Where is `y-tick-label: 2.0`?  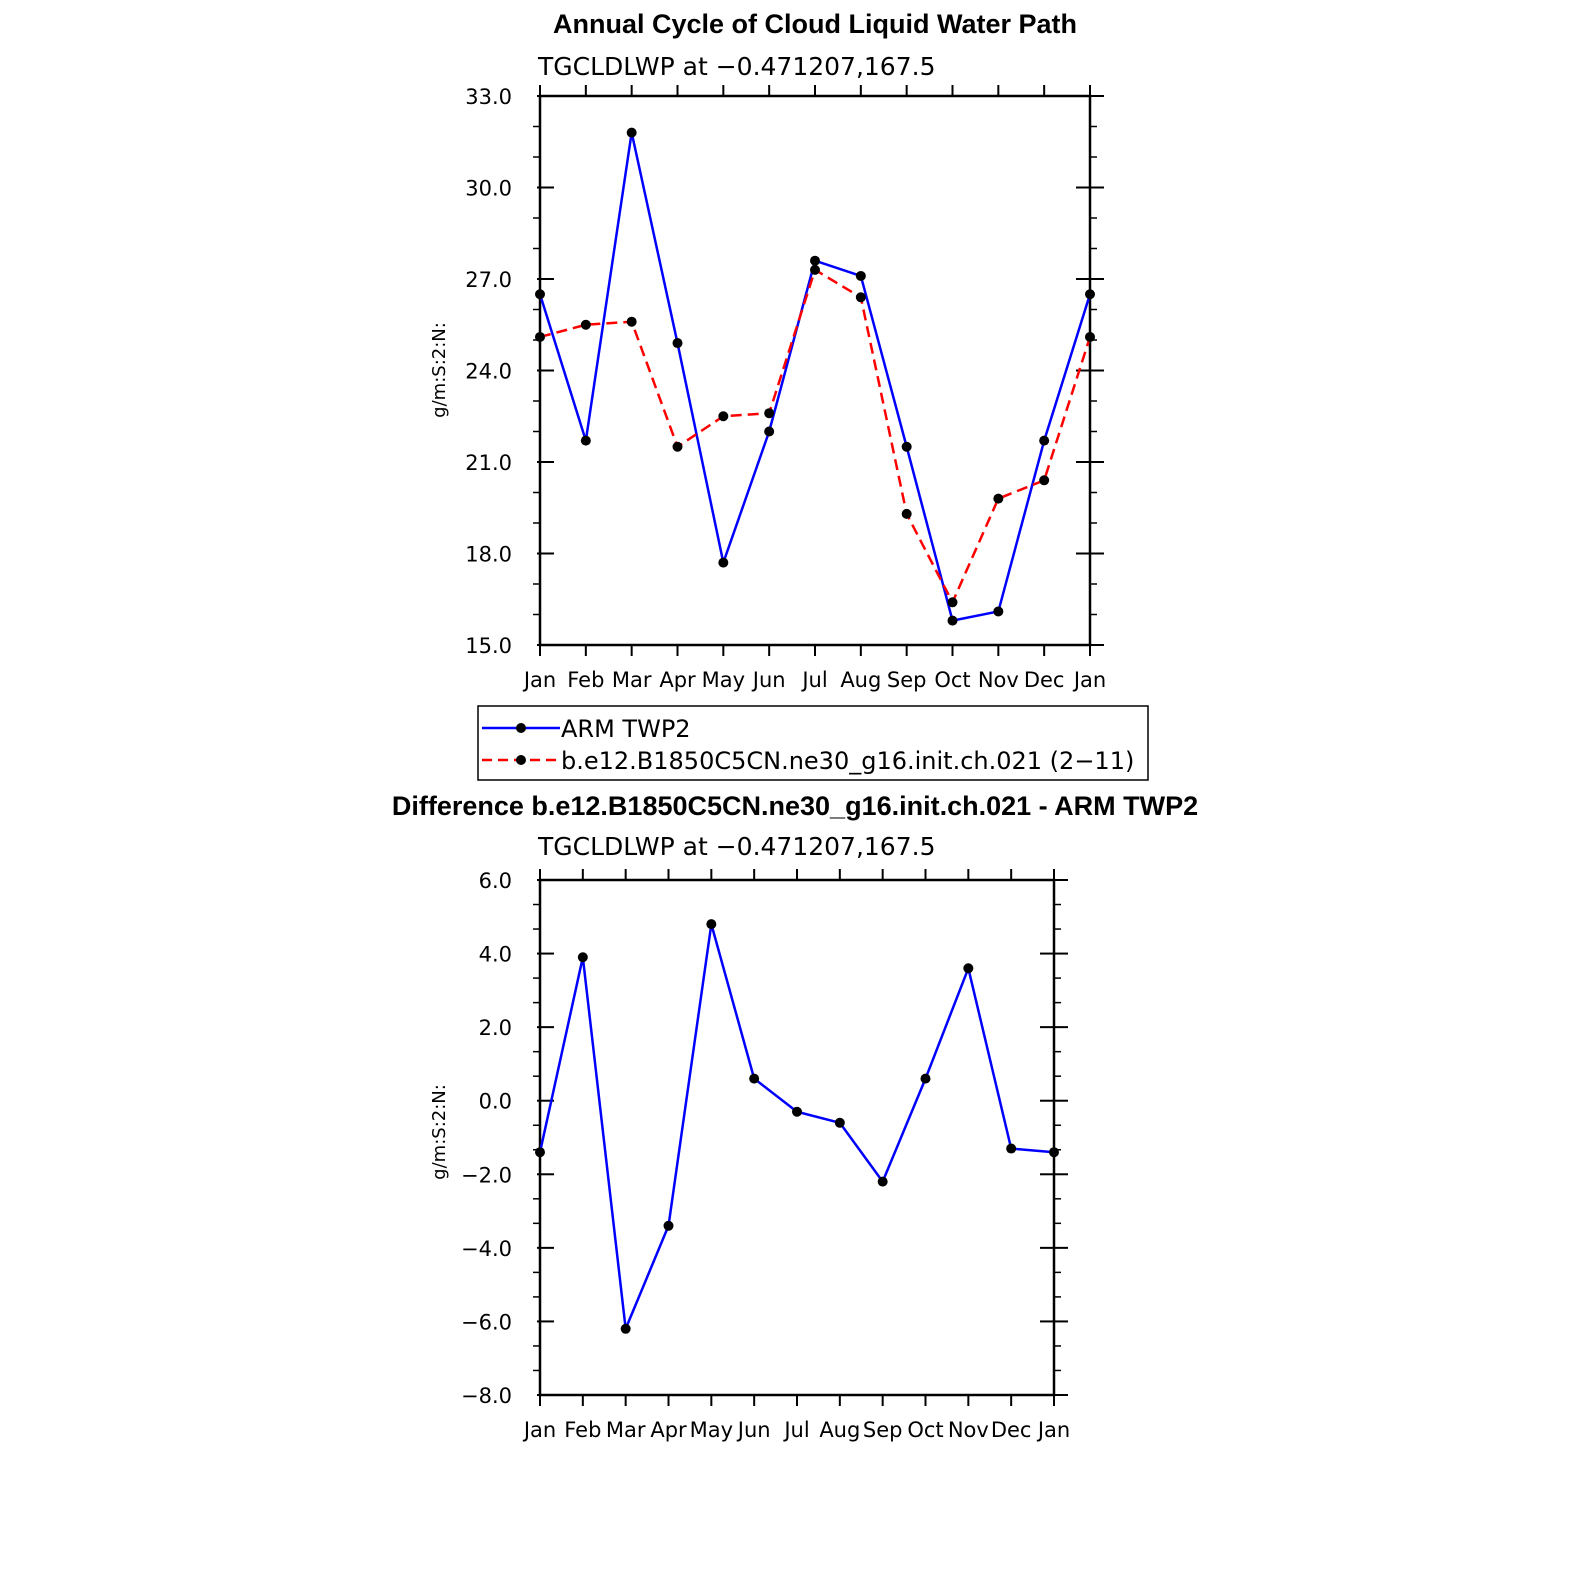
y-tick-label: 2.0 is located at coordinates (495, 1028).